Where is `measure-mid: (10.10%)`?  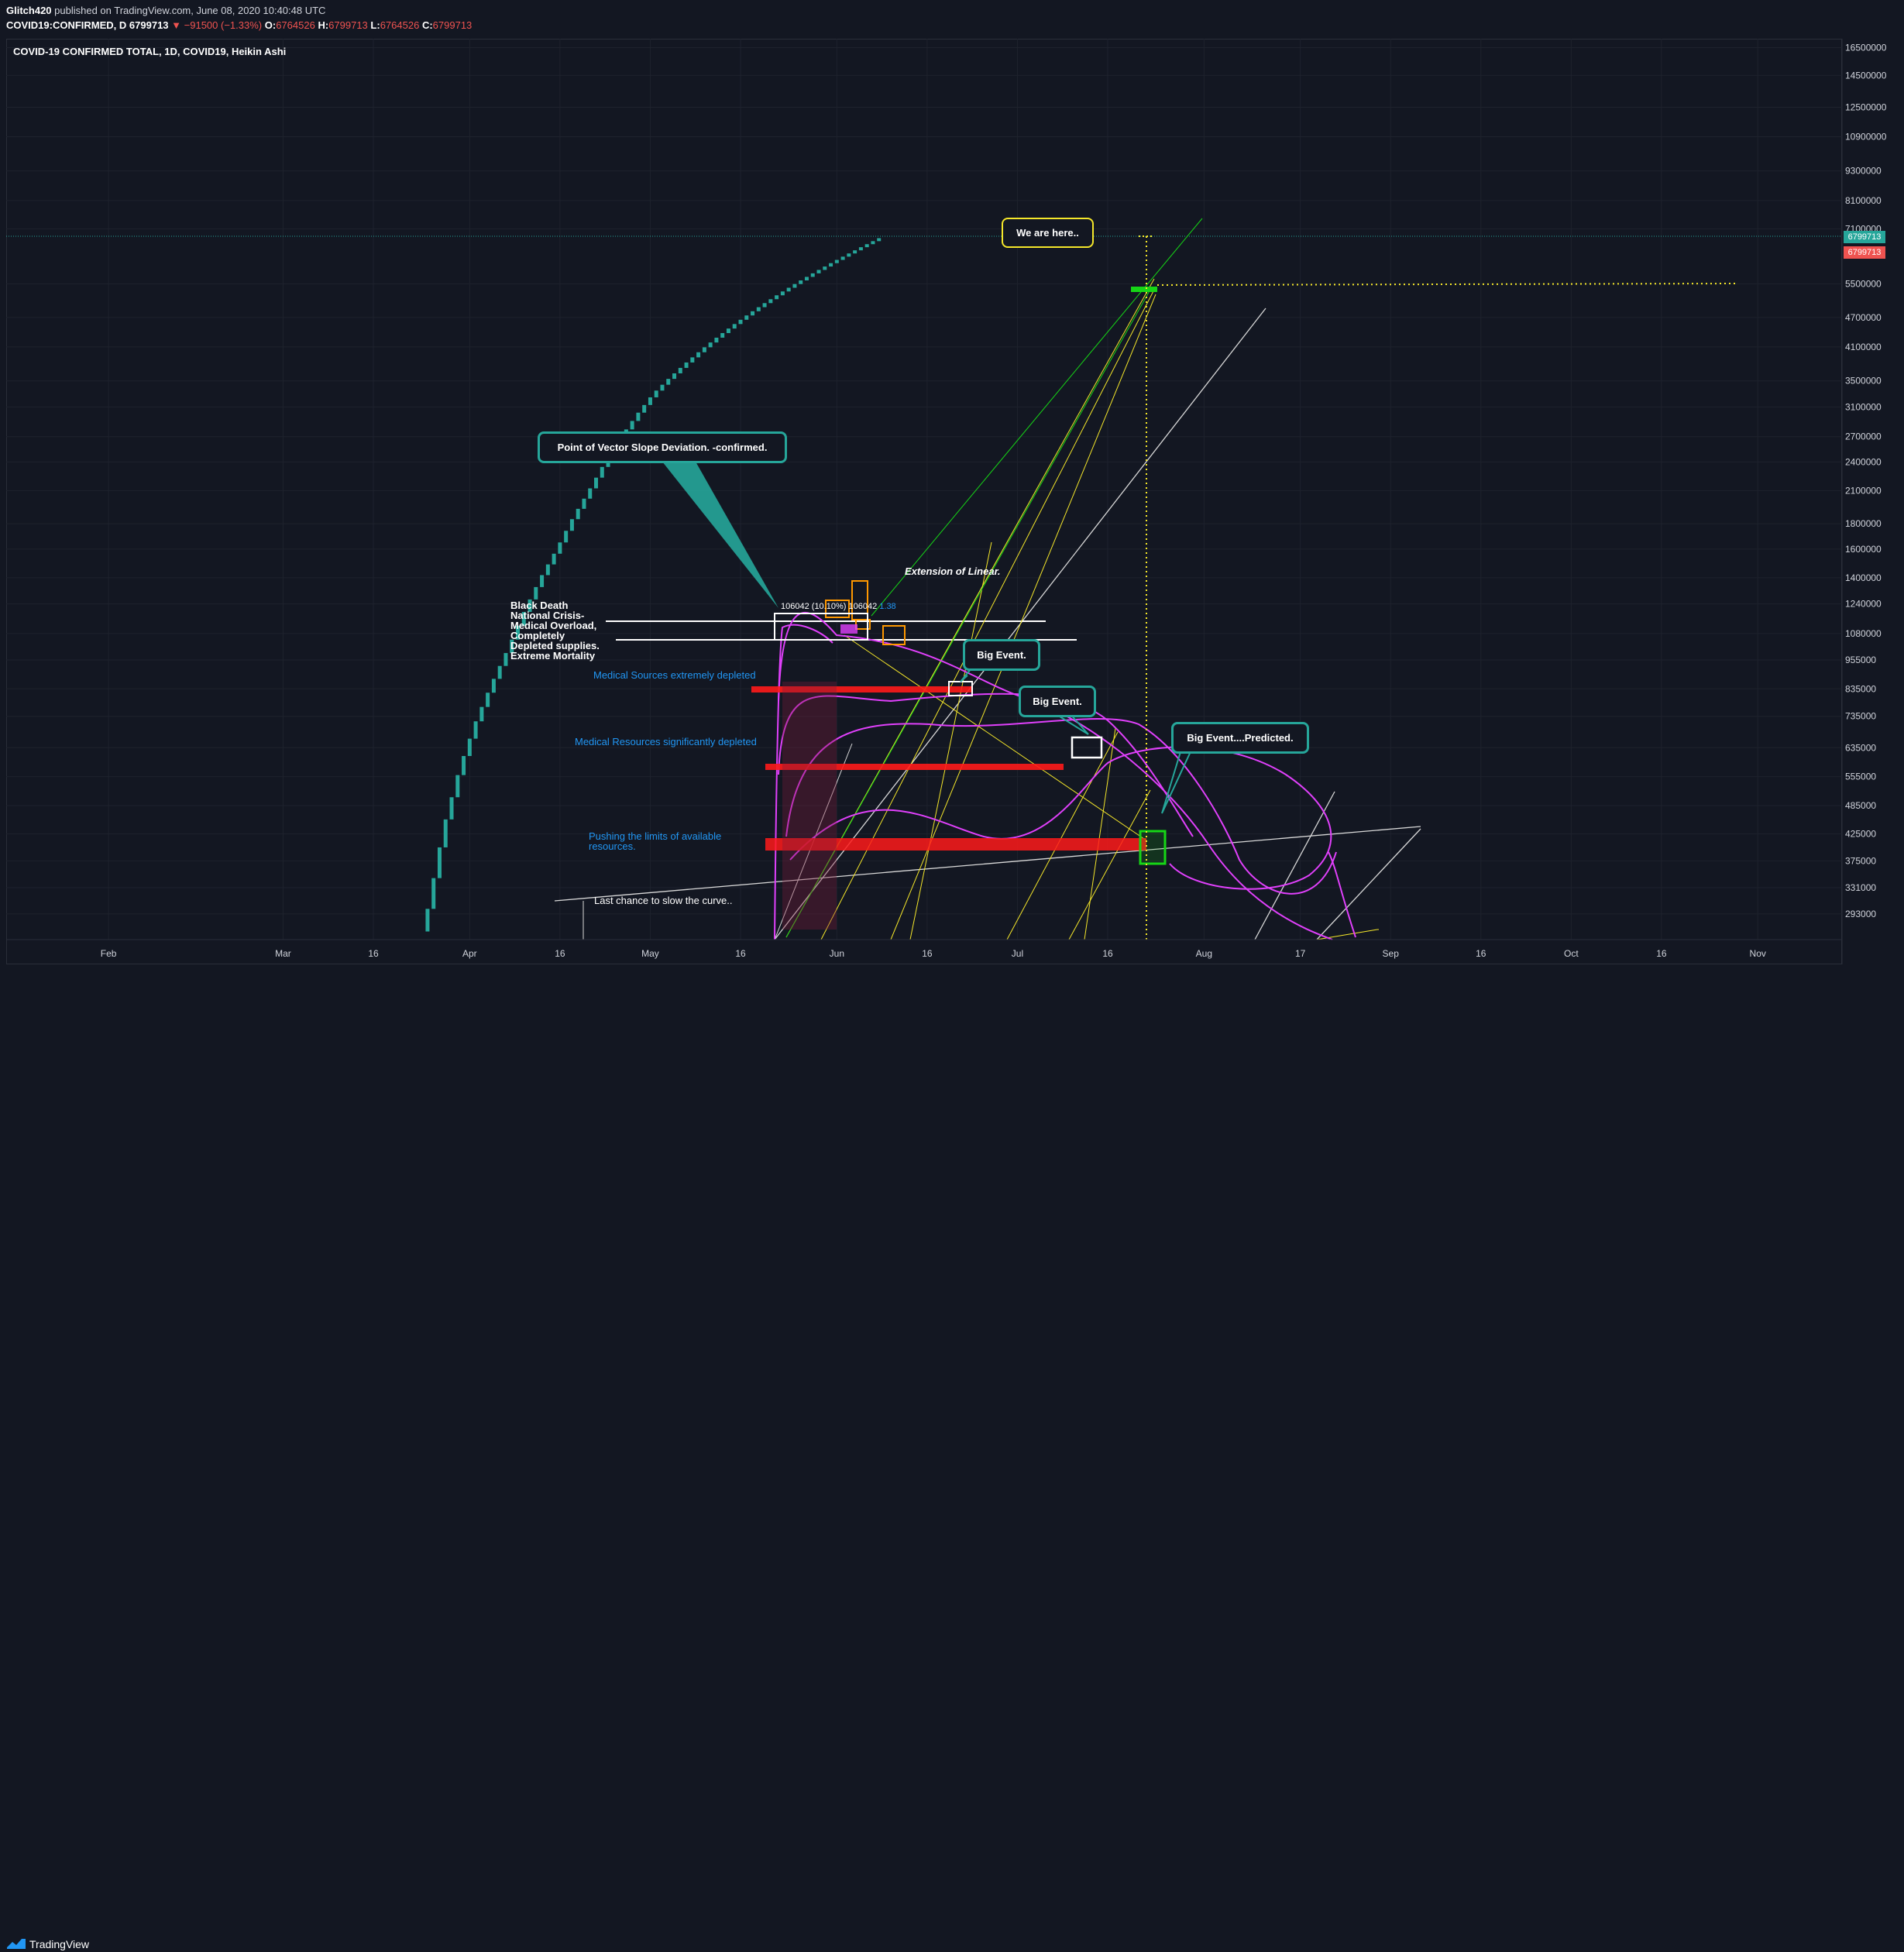
measure-mid: (10.10%) is located at coordinates (829, 606).